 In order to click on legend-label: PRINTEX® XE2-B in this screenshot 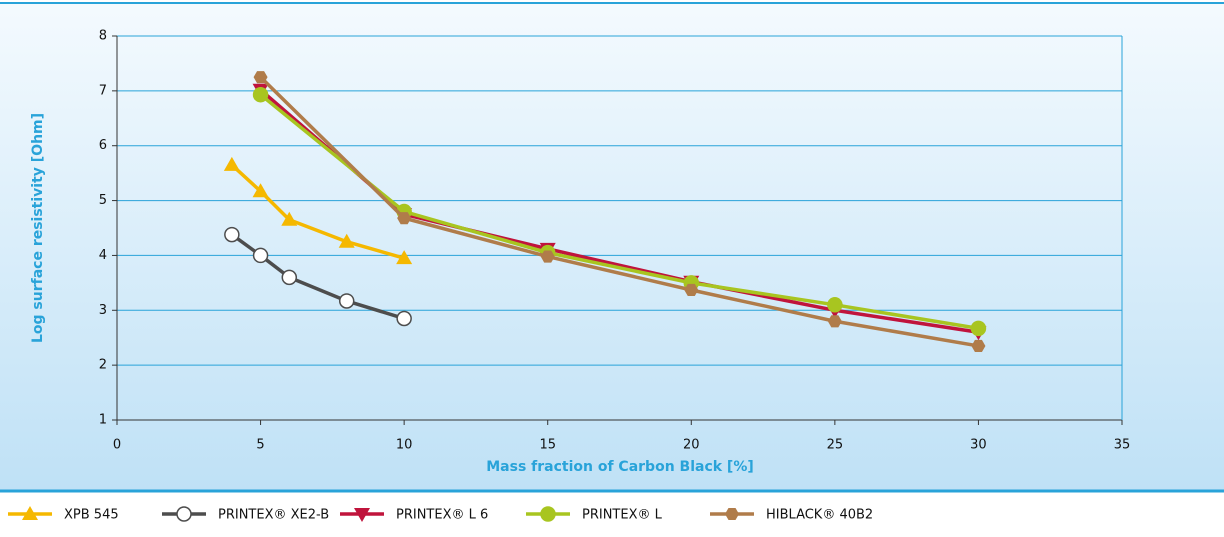, I will do `click(273, 515)`.